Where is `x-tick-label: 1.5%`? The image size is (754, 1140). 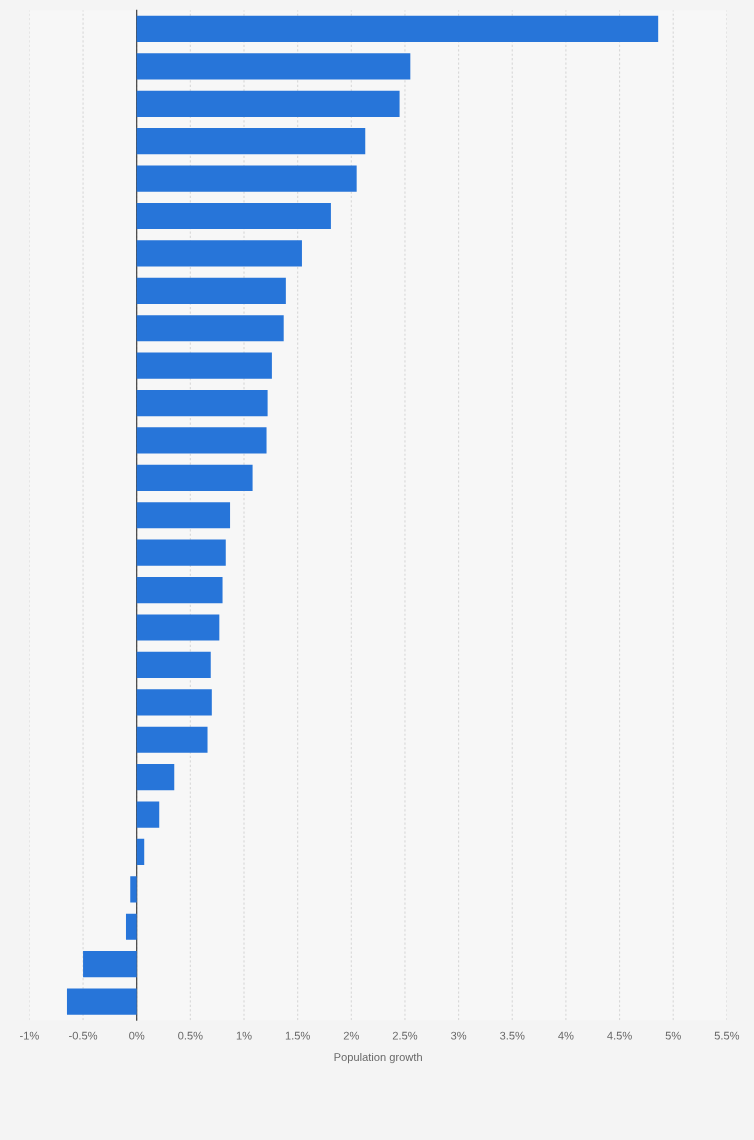
x-tick-label: 1.5% is located at coordinates (297, 1035).